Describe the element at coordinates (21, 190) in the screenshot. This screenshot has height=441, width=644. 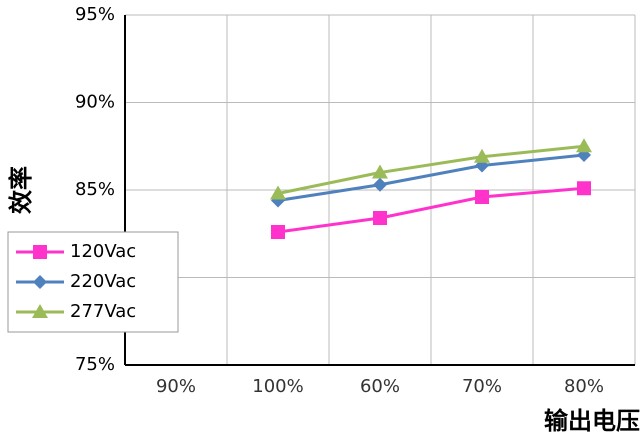
I see `y-axis-label: 效率` at that location.